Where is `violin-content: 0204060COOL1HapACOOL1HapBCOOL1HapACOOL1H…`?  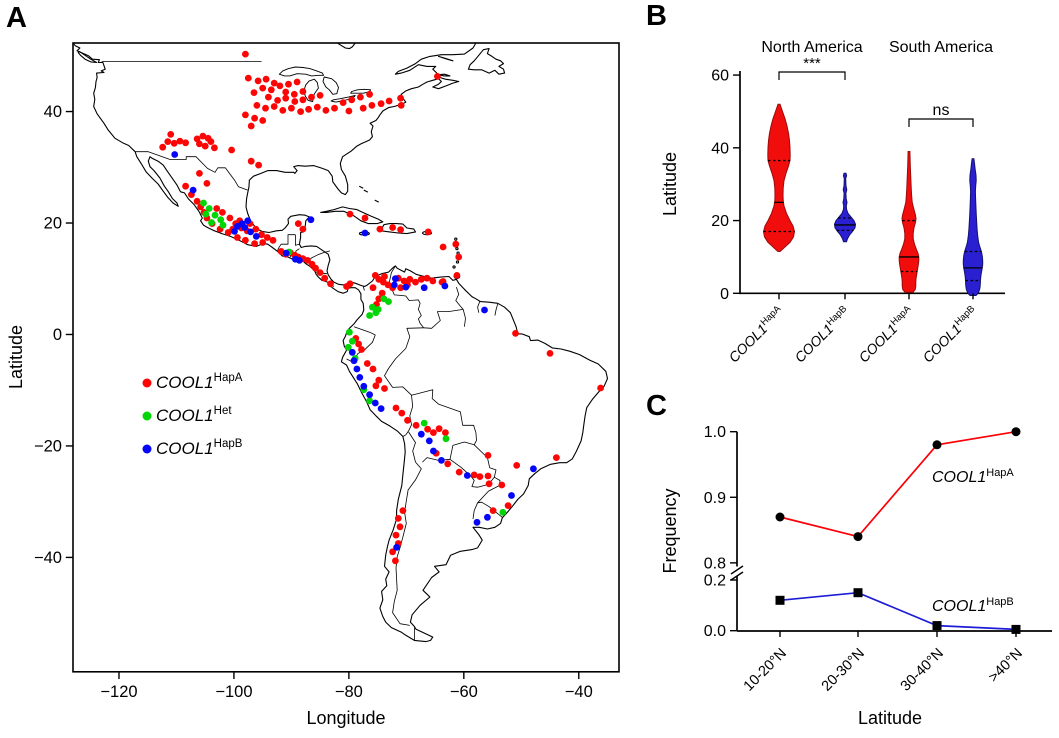 violin-content: 0204060COOL1HapACOOL1HapBCOOL1HapACOOL1H… is located at coordinates (858, 202).